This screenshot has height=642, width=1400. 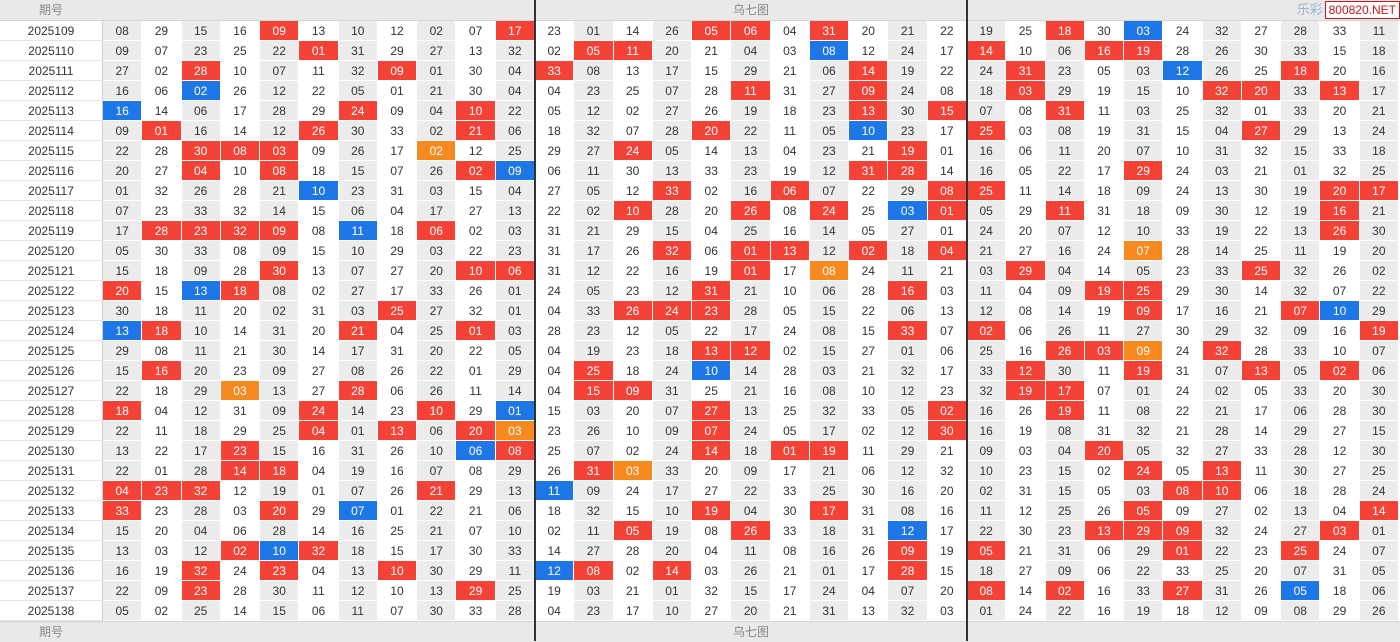 I want to click on period-cell: 2025129, so click(x=51, y=431).